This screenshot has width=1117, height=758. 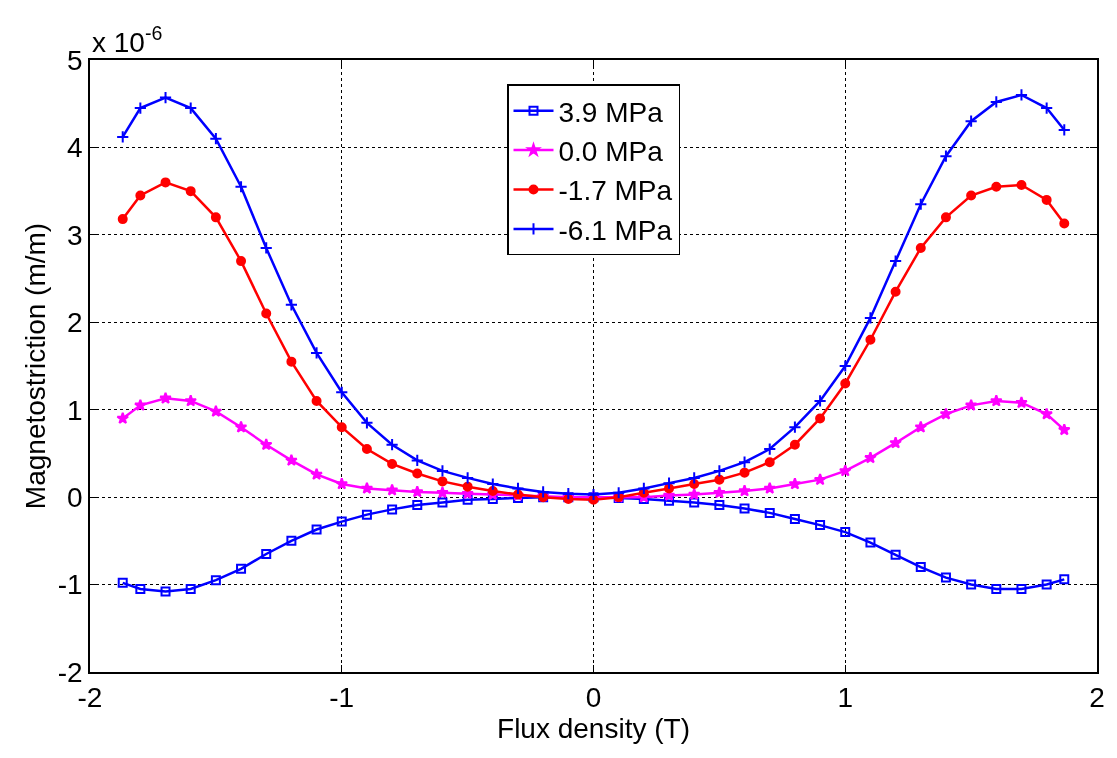 I want to click on y-tick-label: -2, so click(x=70, y=672).